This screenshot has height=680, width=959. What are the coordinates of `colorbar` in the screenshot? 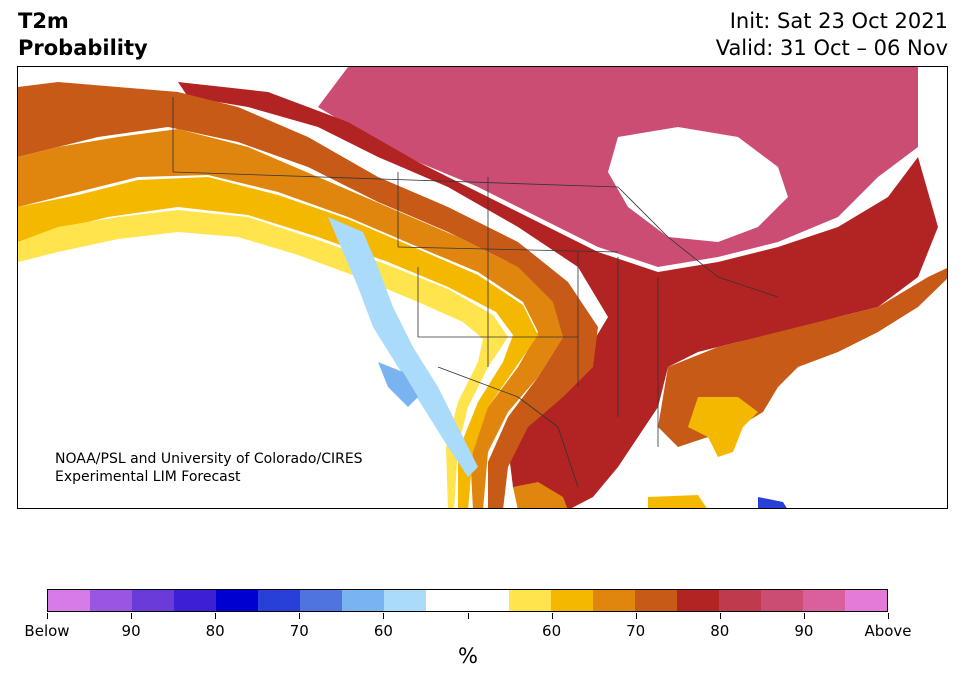 It's located at (467, 600).